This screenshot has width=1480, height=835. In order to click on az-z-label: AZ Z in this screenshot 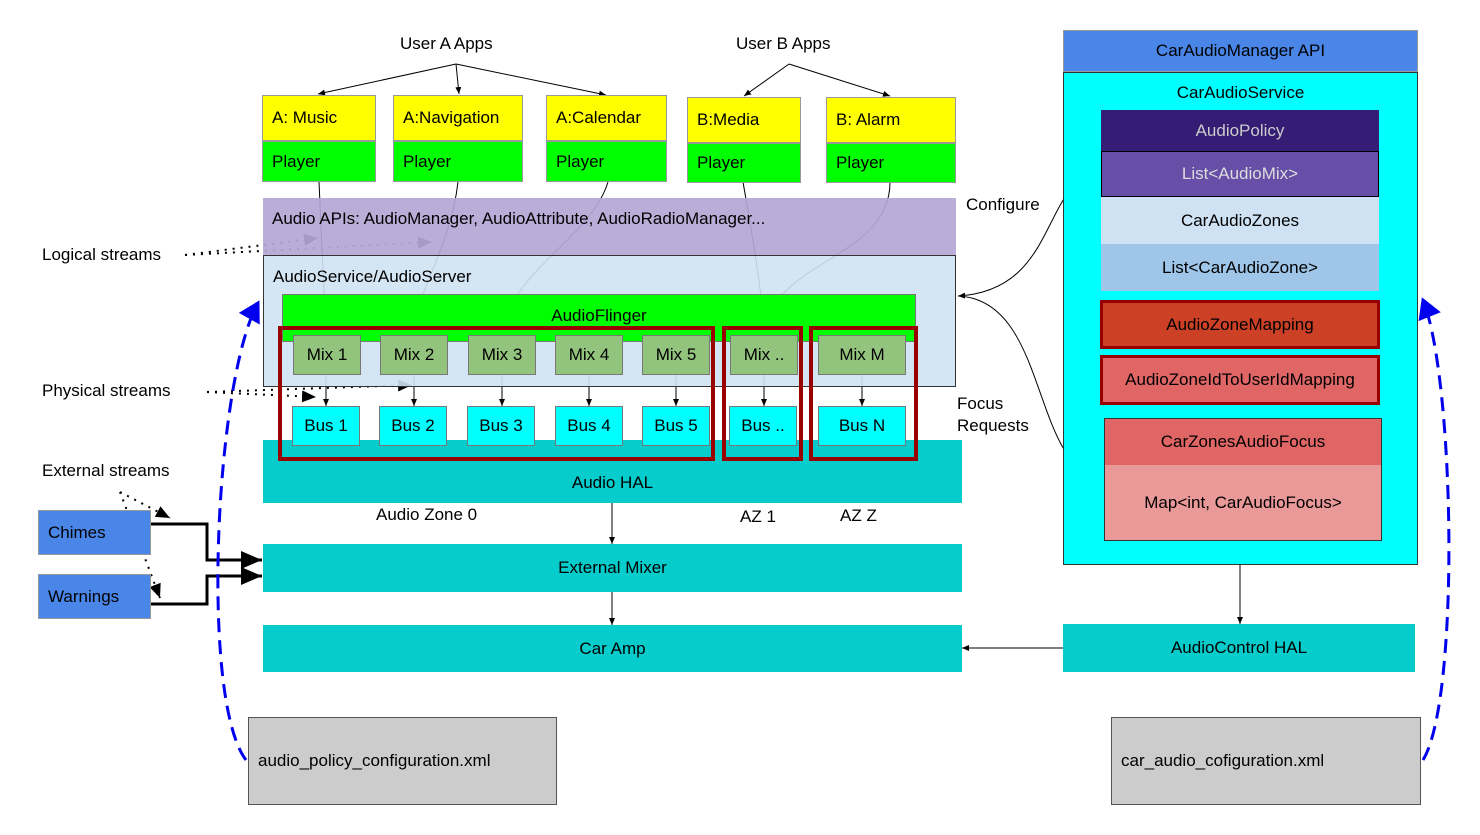, I will do `click(858, 515)`.